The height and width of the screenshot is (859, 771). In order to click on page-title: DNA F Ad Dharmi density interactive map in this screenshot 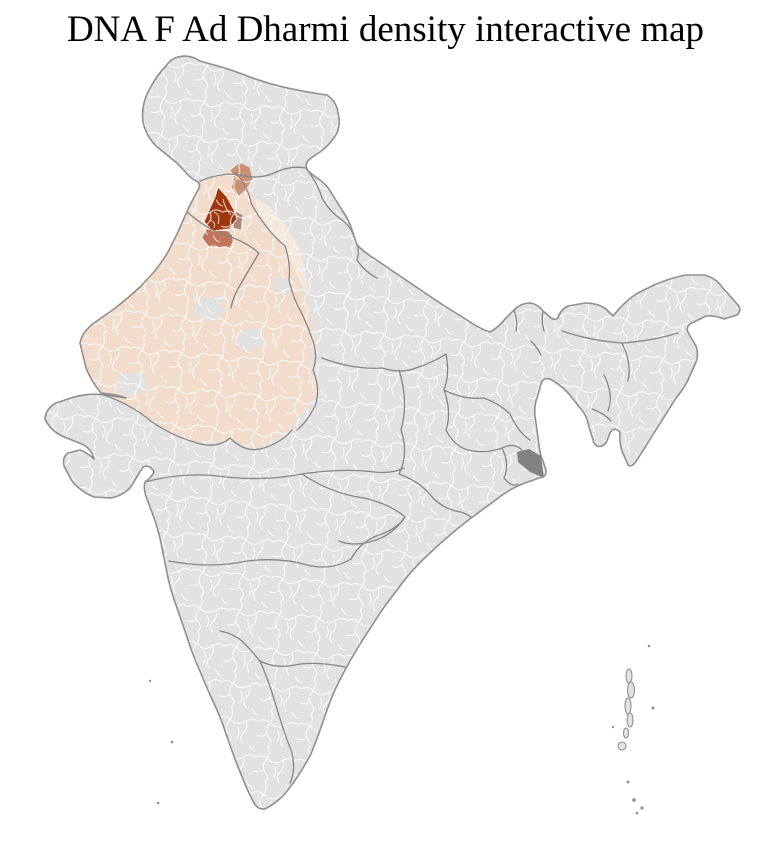, I will do `click(385, 29)`.